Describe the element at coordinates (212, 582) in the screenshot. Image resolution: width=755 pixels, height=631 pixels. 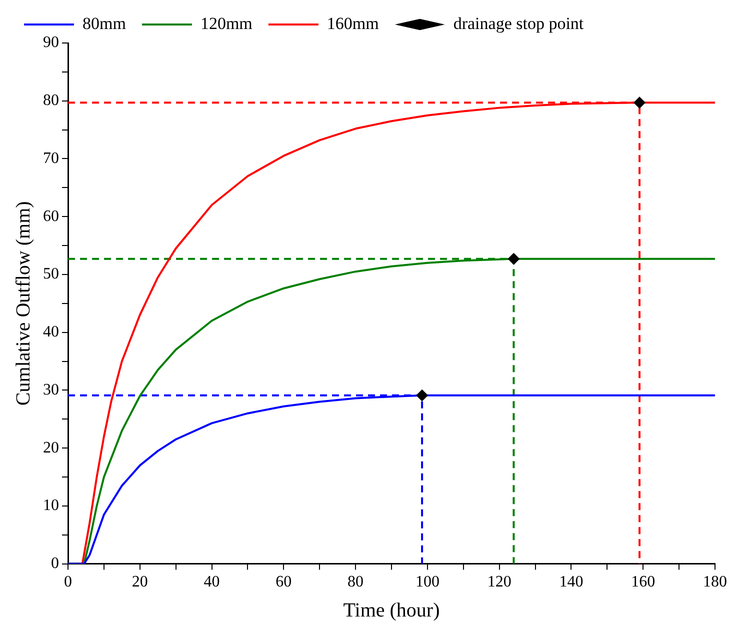
I see `x-tick-label: 40` at that location.